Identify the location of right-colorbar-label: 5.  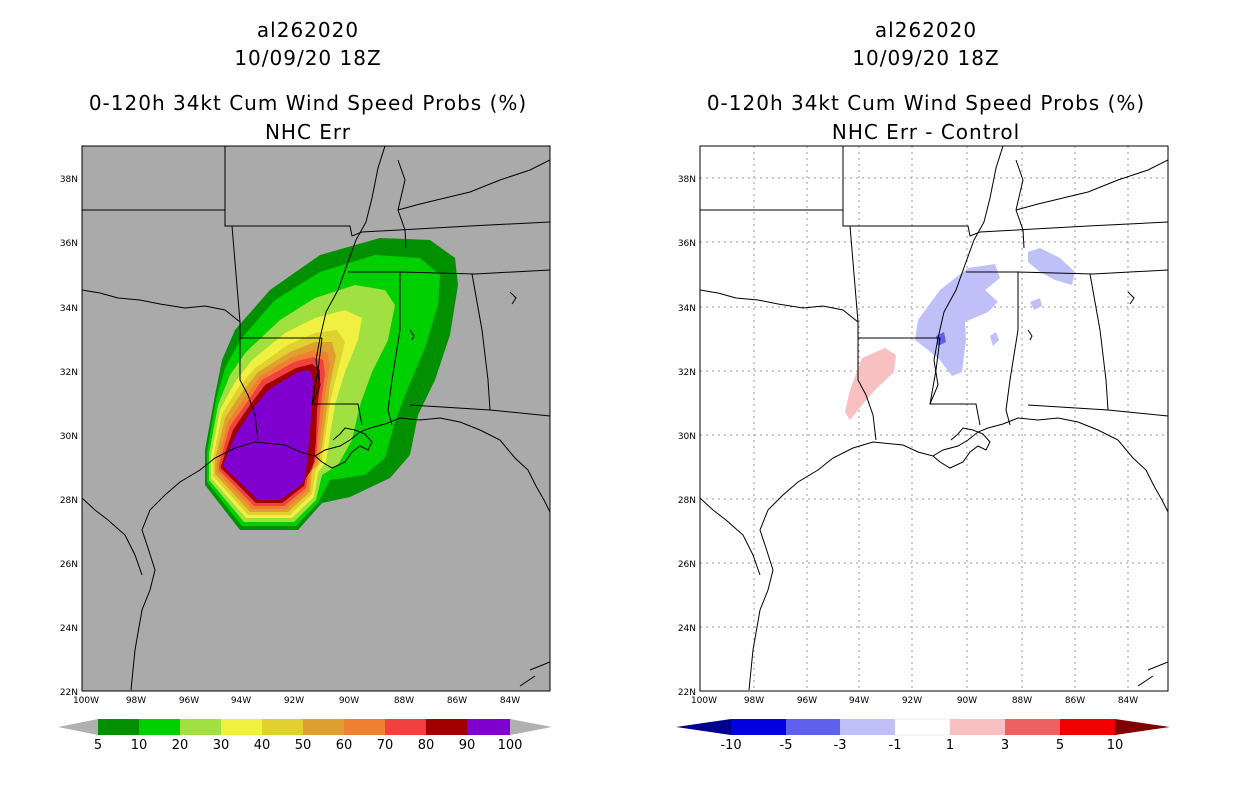
(1060, 745).